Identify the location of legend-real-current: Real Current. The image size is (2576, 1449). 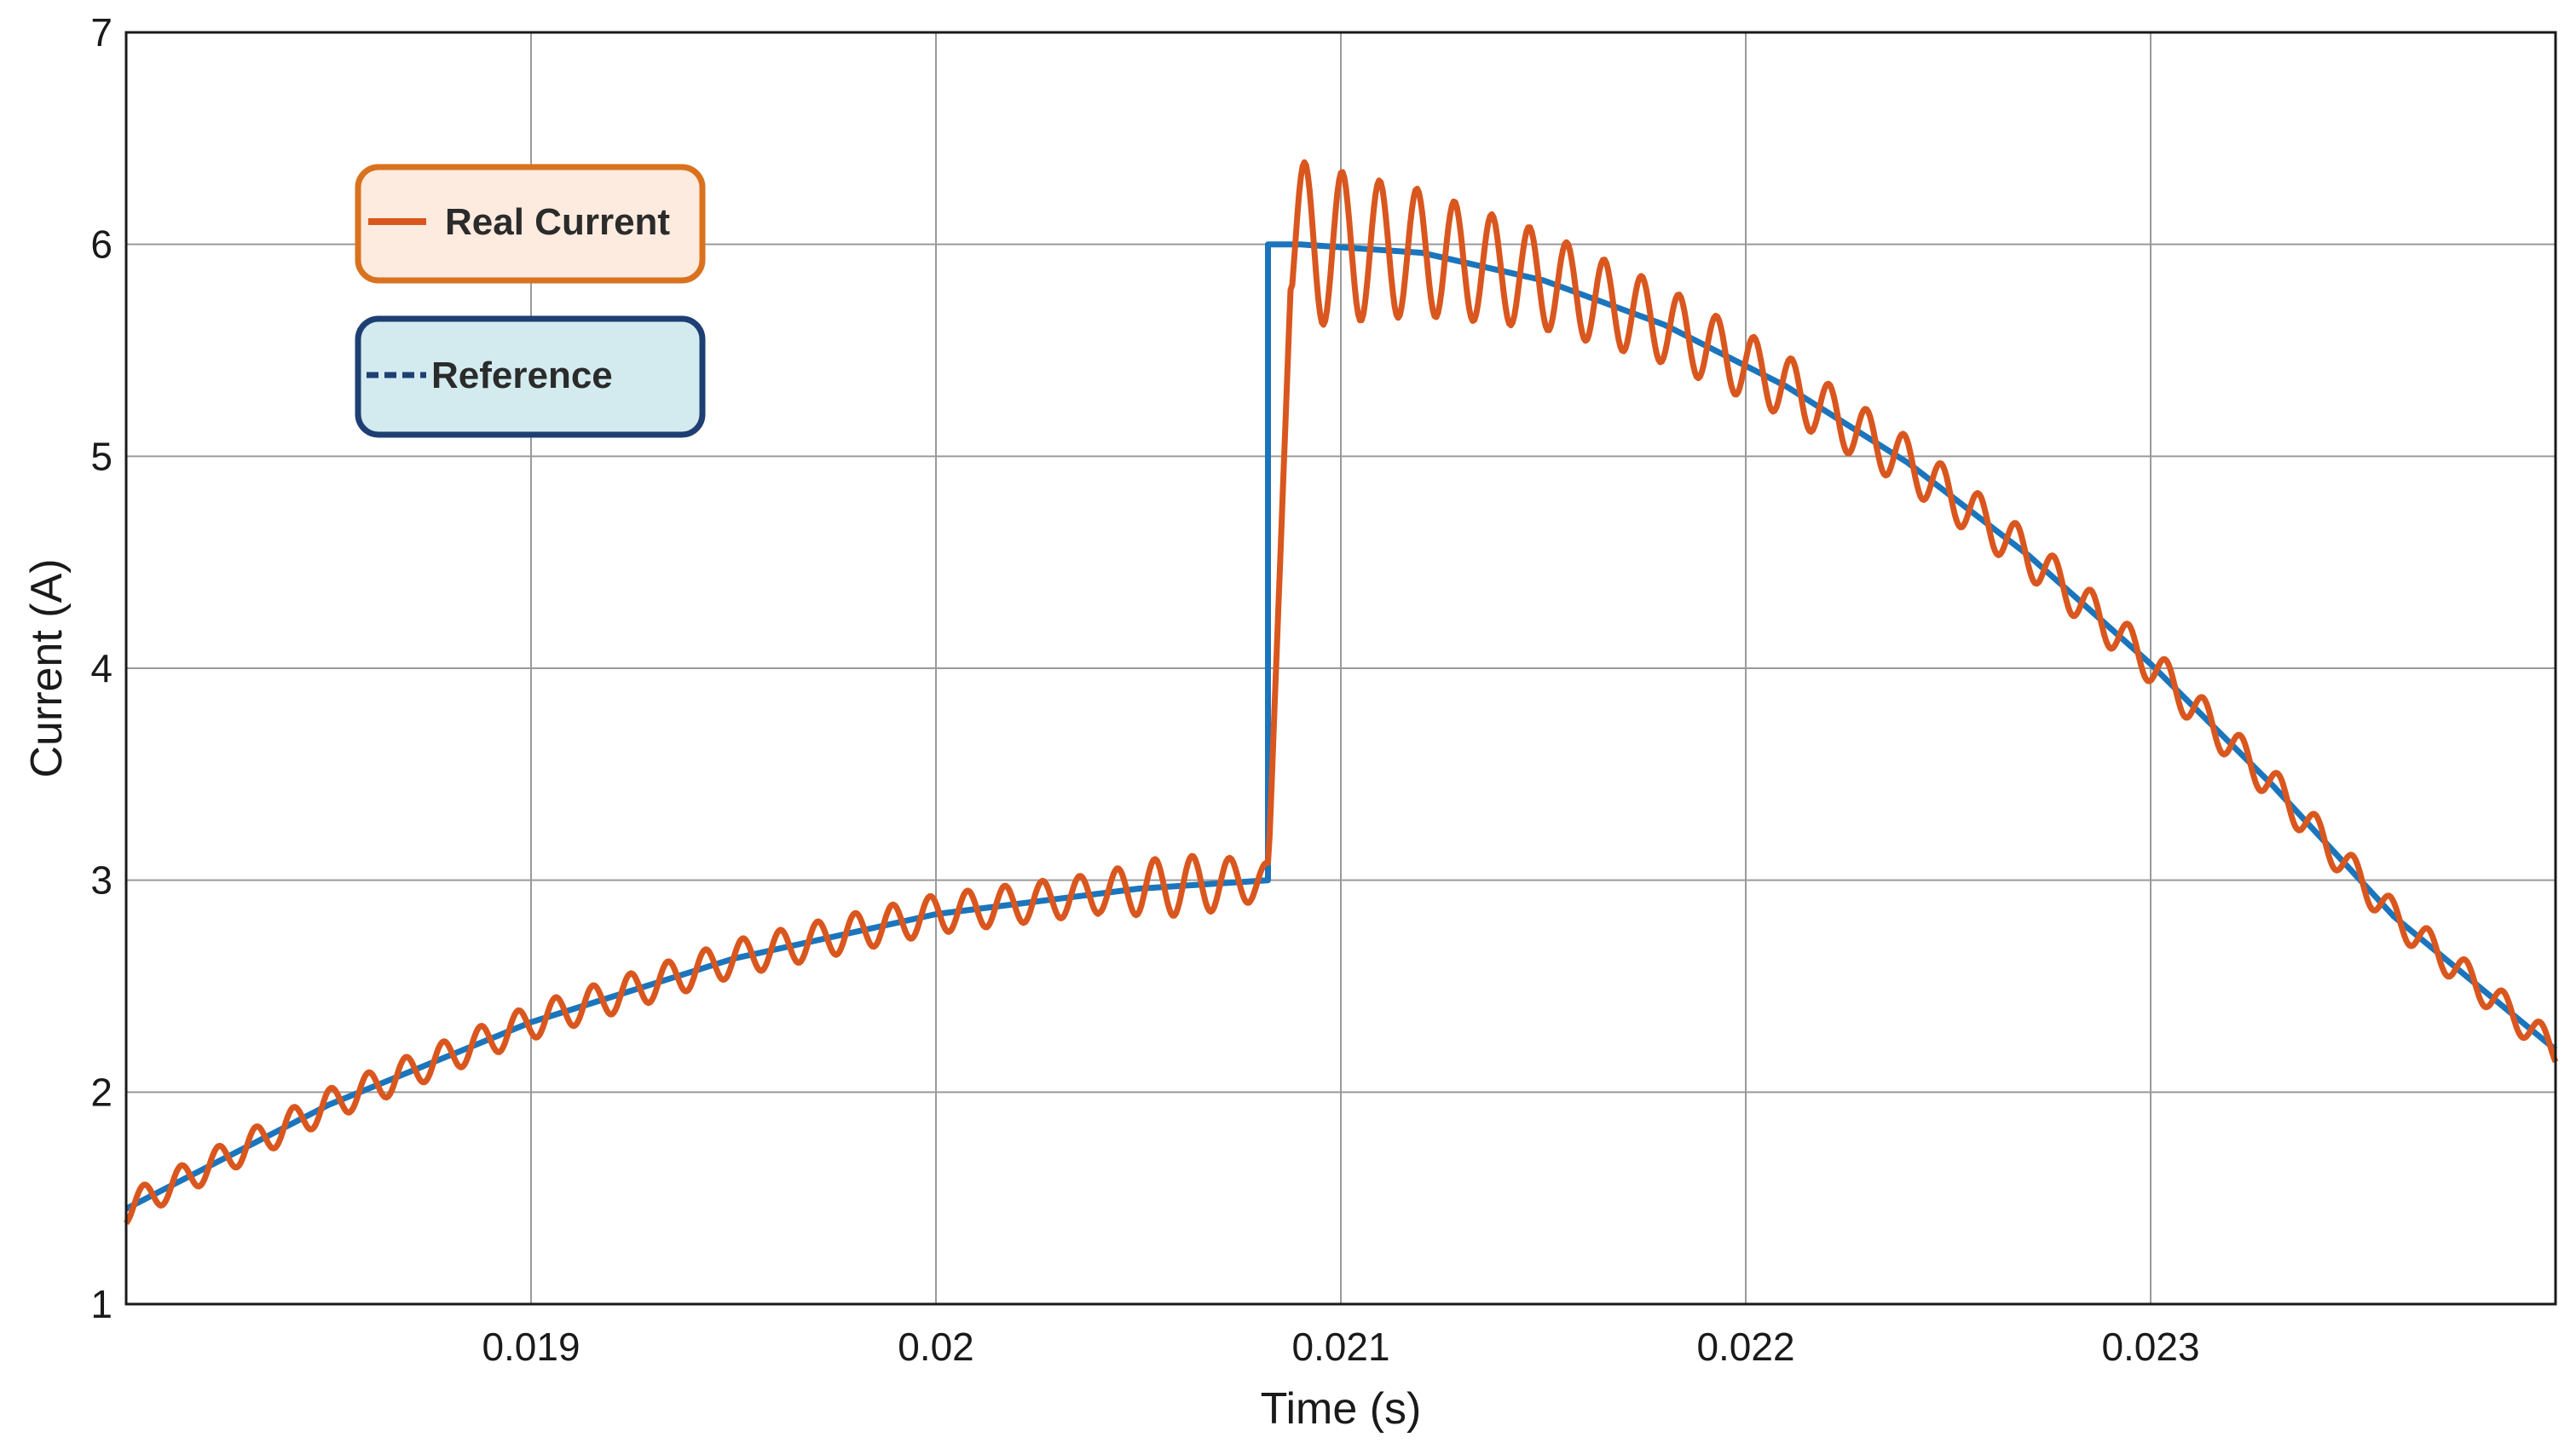
(530, 224).